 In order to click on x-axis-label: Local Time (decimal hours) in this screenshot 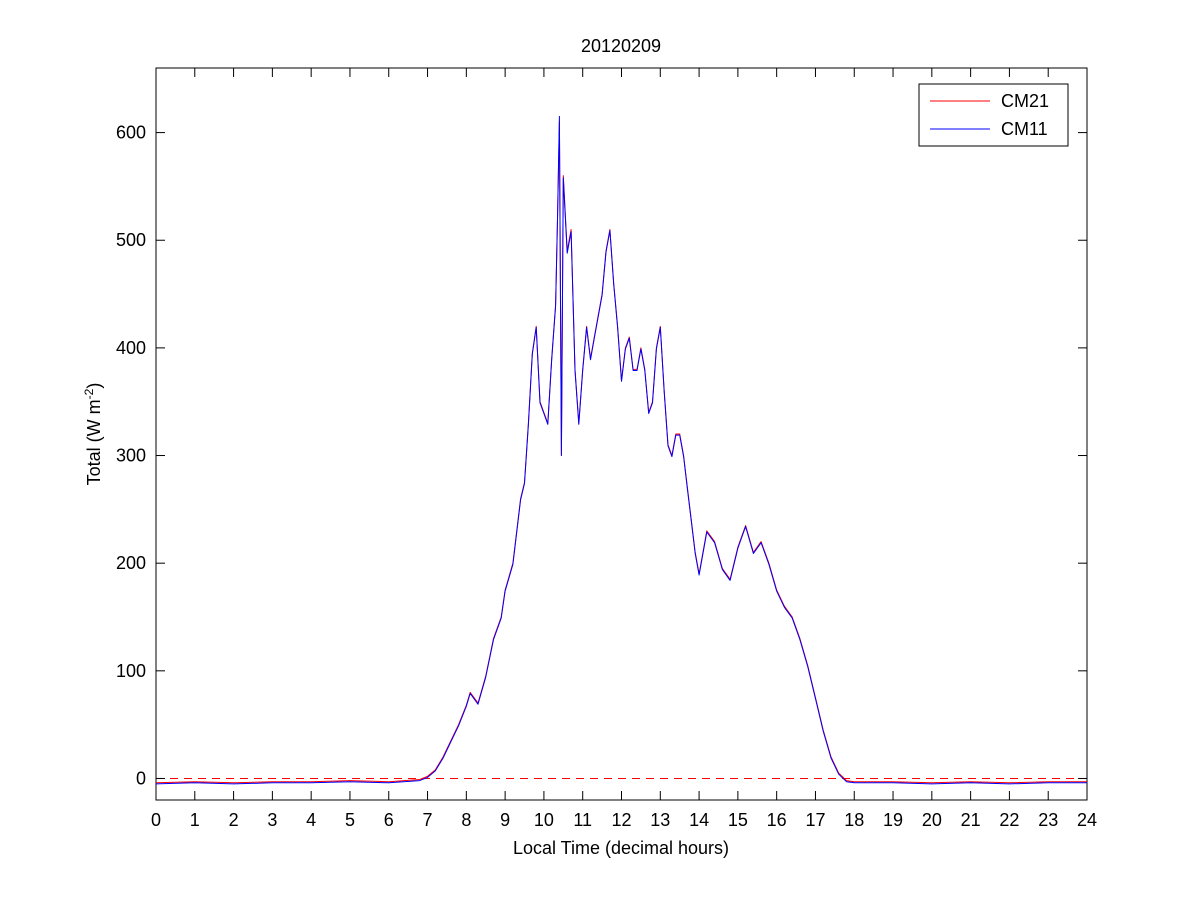, I will do `click(621, 848)`.